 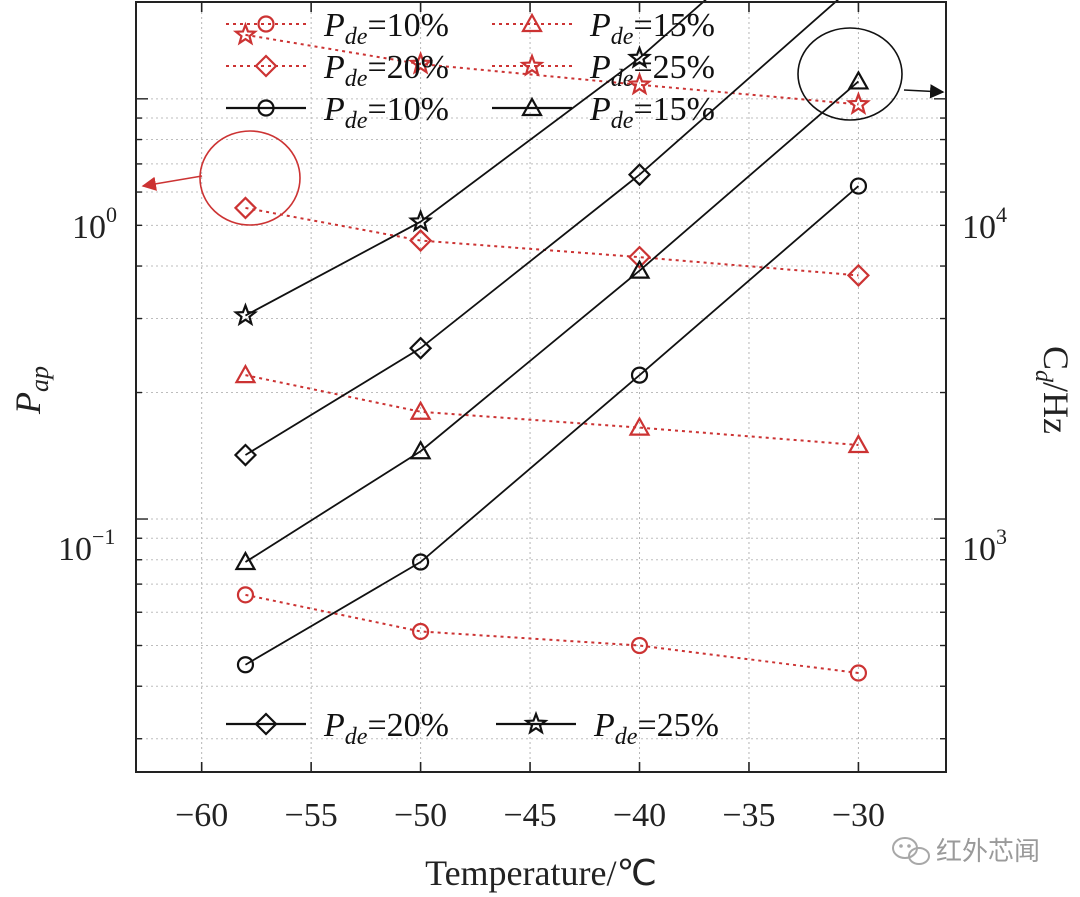 What do you see at coordinates (86, 546) in the screenshot?
I see `left-tick-label-0: 10⁻¹` at bounding box center [86, 546].